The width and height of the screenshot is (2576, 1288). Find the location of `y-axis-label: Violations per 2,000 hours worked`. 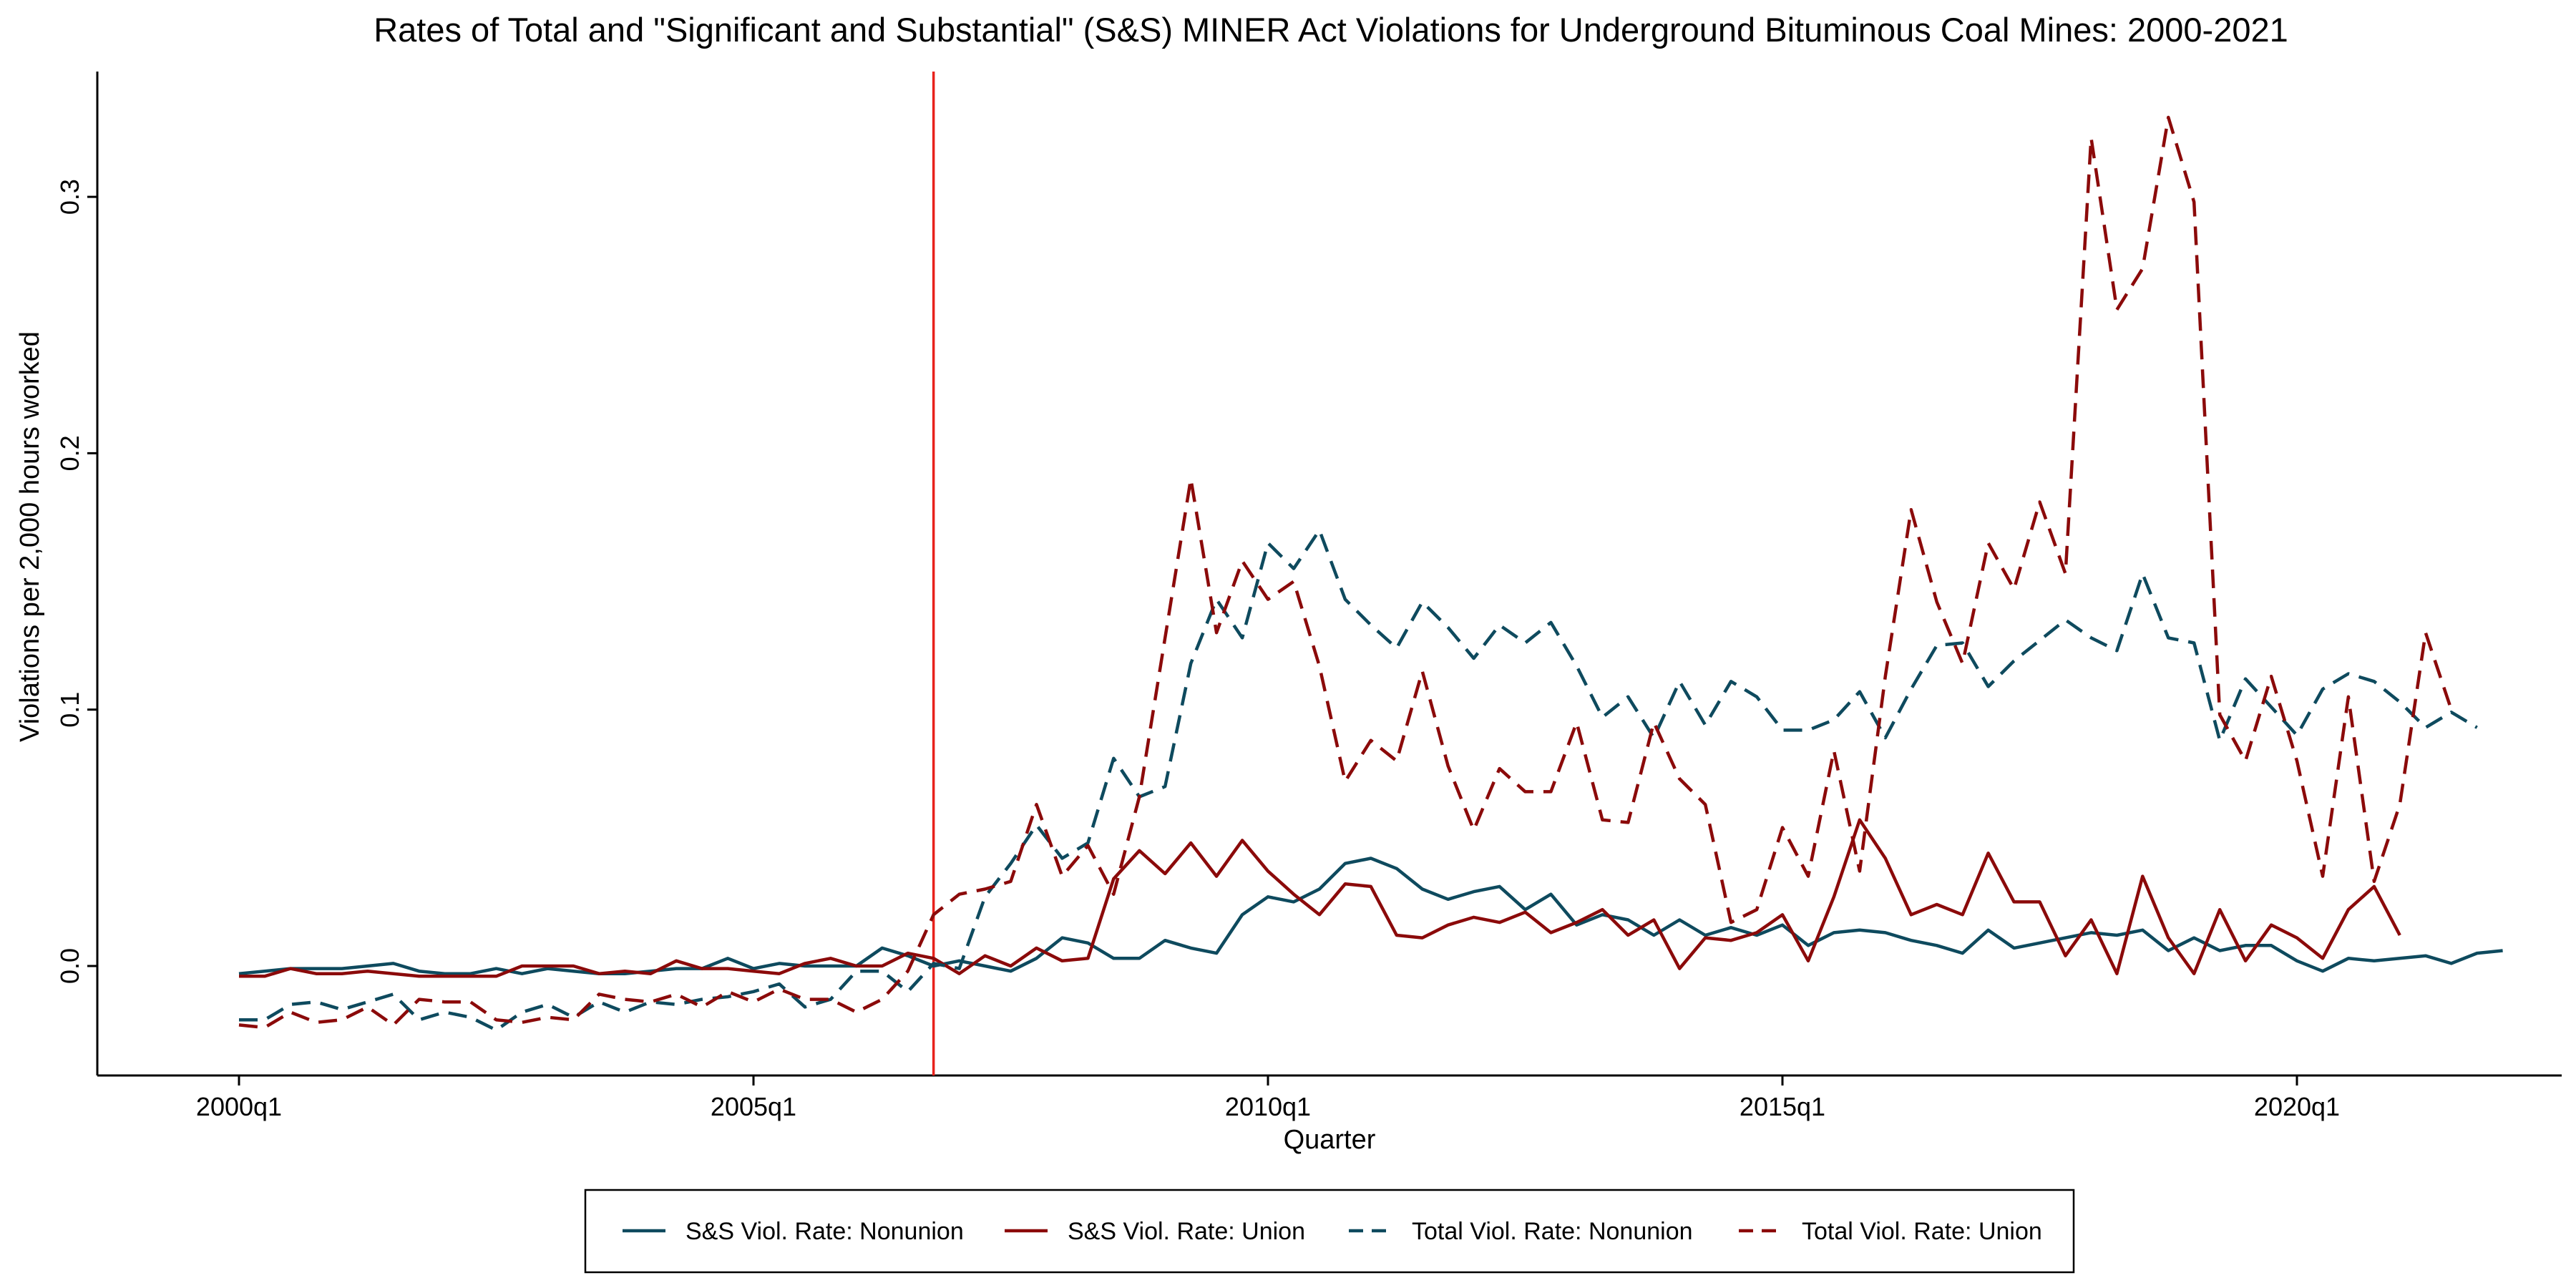

y-axis-label: Violations per 2,000 hours worked is located at coordinates (30, 536).